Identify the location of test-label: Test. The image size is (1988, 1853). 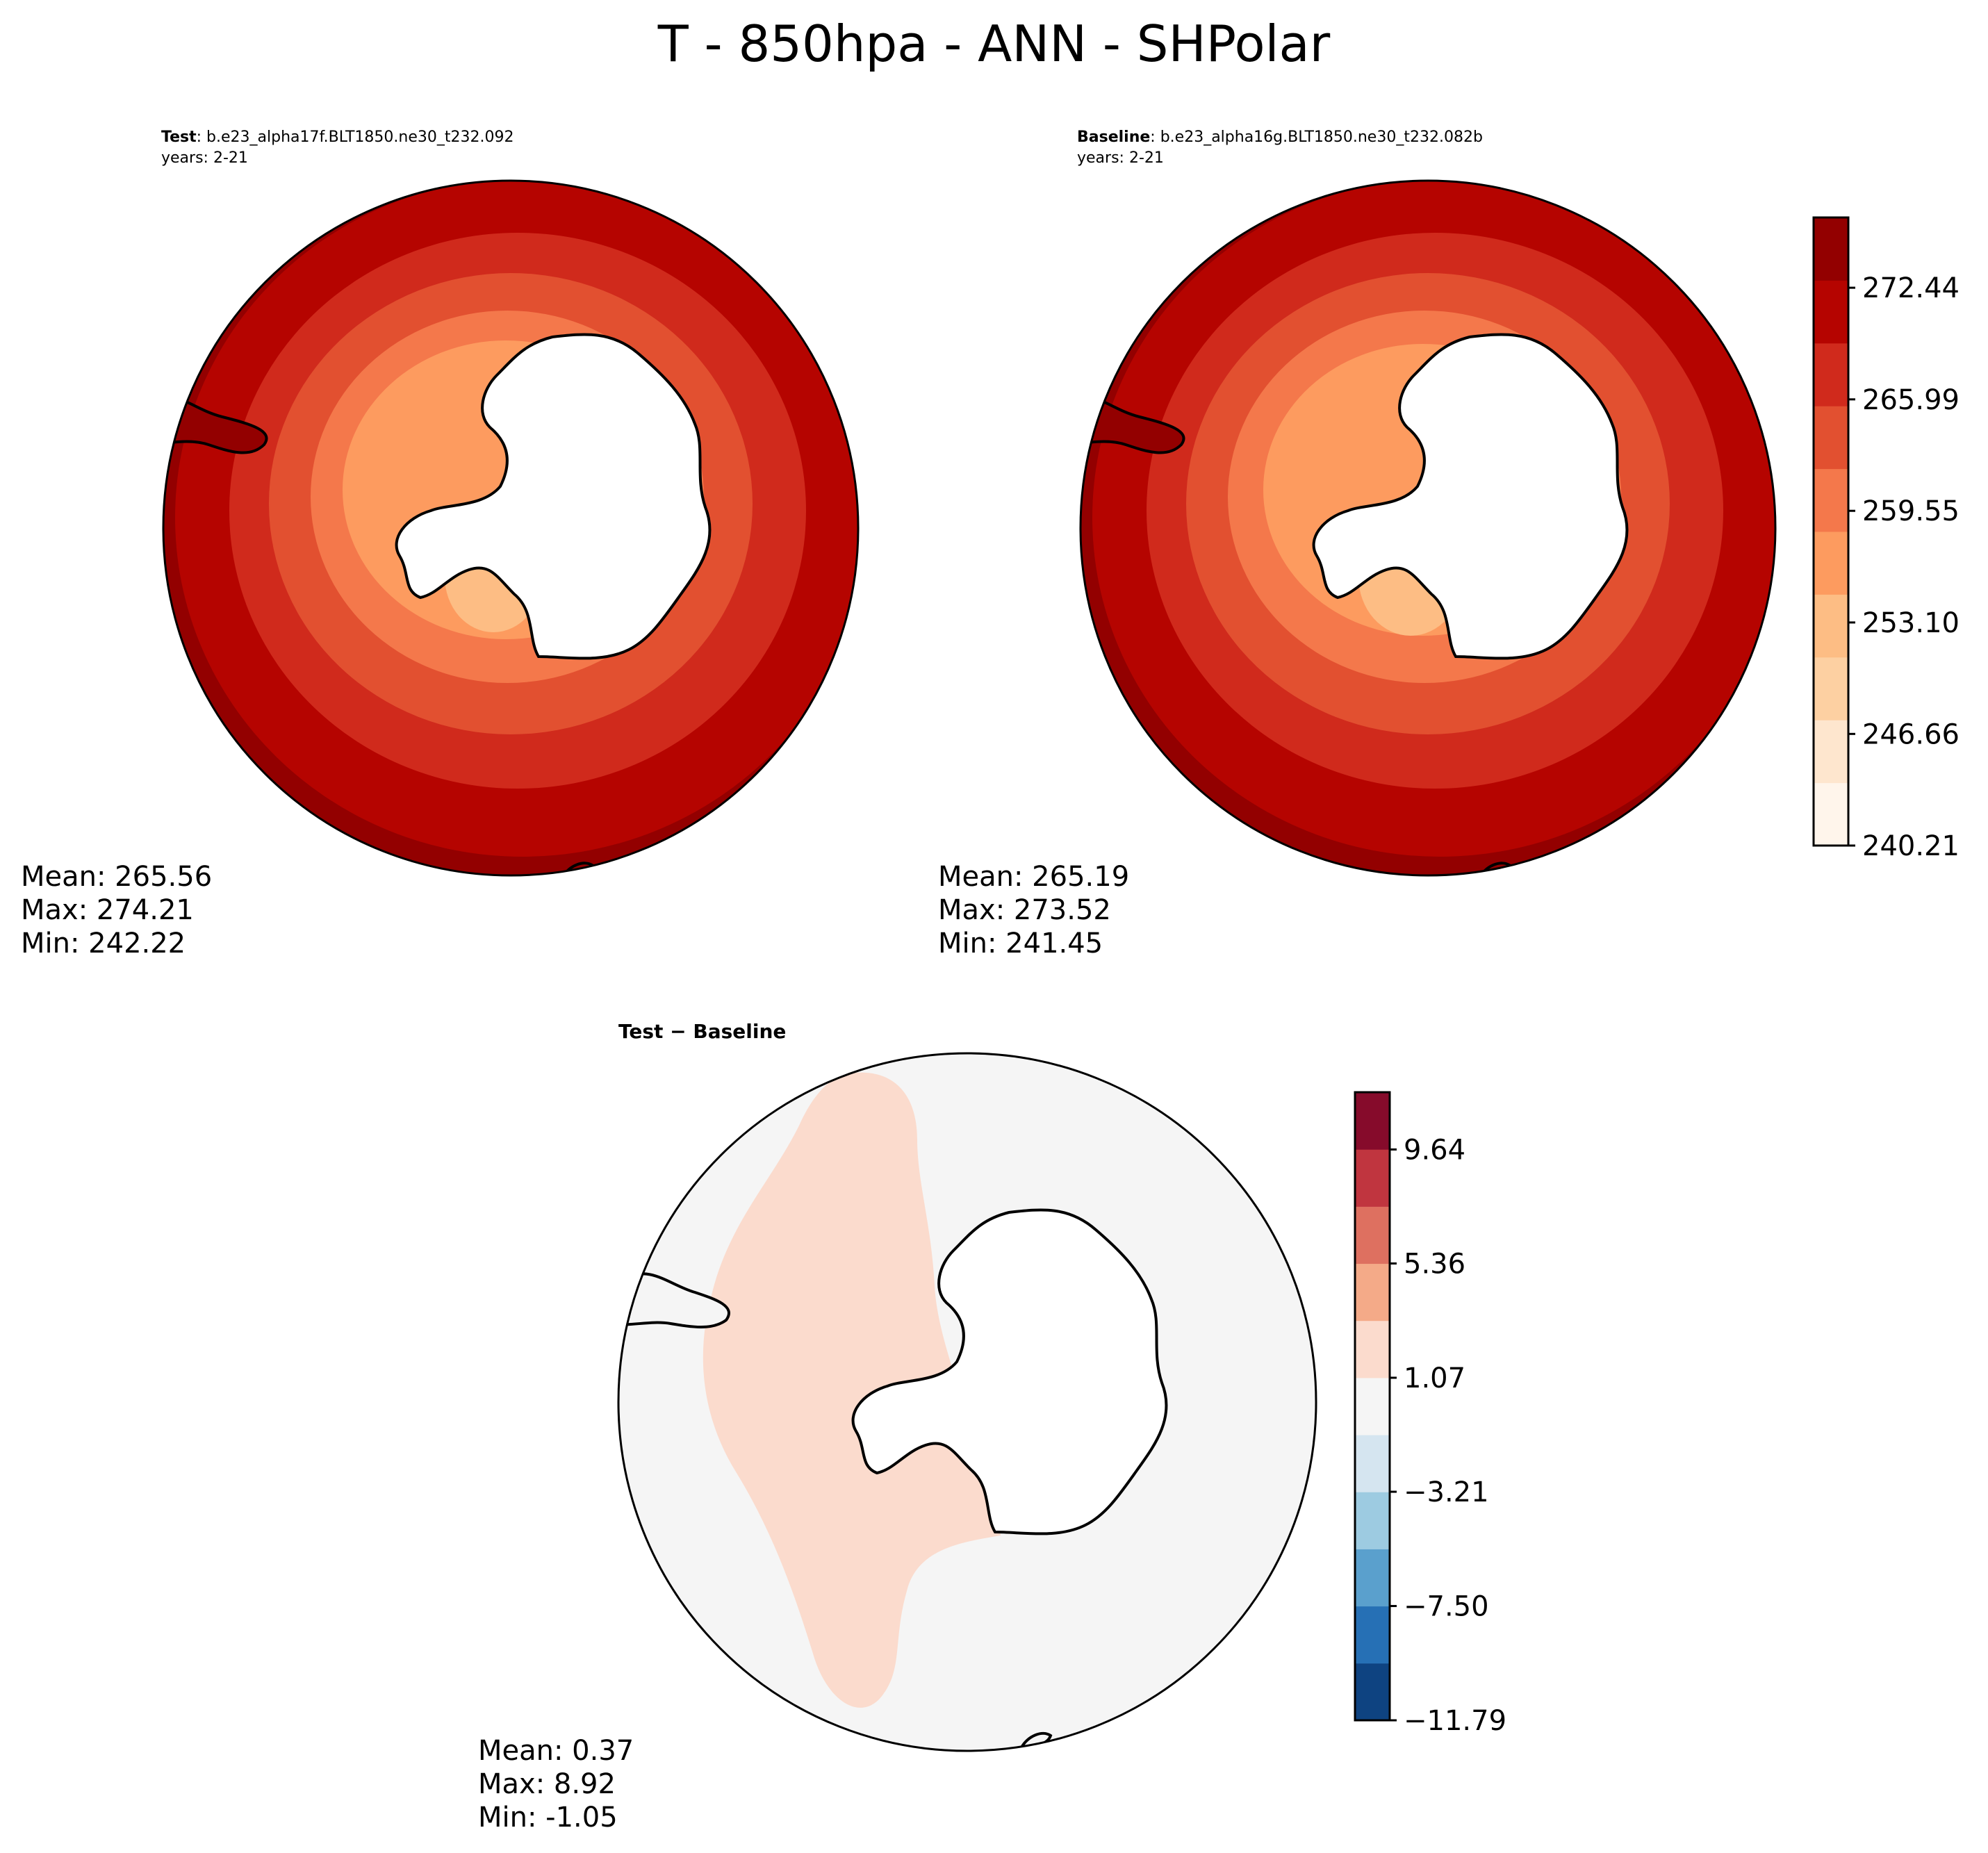
(179, 137).